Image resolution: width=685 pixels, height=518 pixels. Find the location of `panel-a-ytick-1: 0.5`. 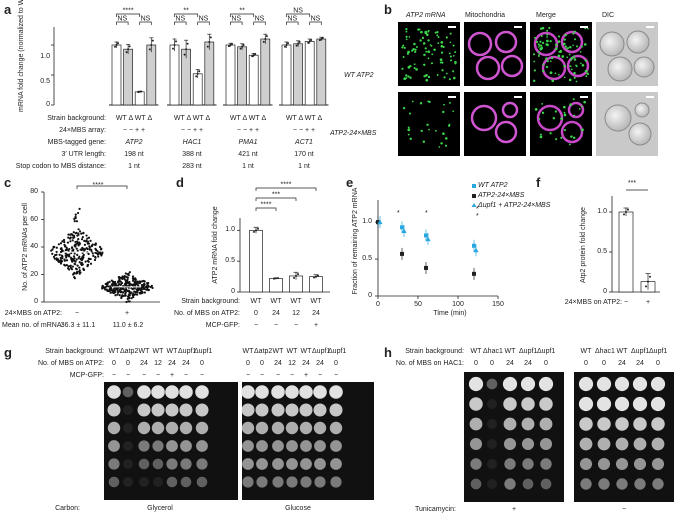

panel-a-ytick-1: 0.5 is located at coordinates (45, 81).